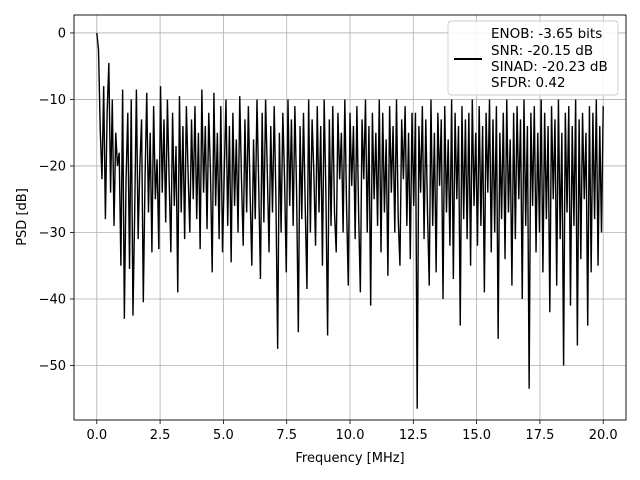 The width and height of the screenshot is (640, 480). What do you see at coordinates (96, 435) in the screenshot?
I see `x-tick-label: 0.0` at bounding box center [96, 435].